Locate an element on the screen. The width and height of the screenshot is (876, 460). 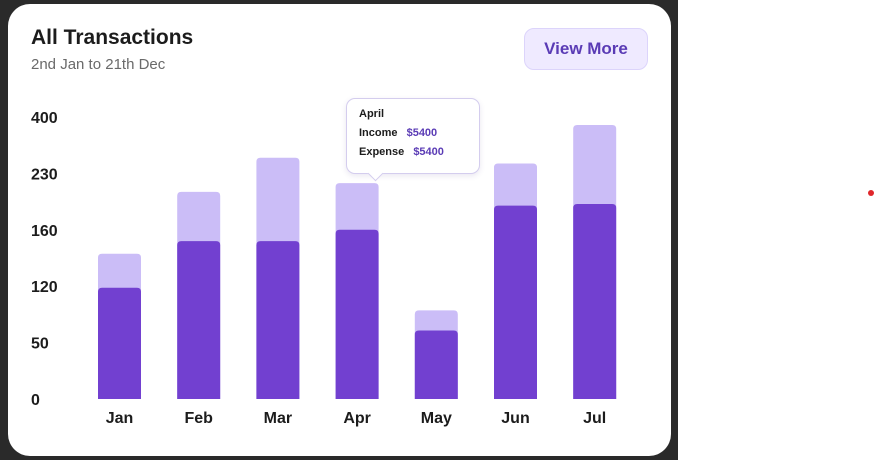
tooltip-expense-value: $5400 is located at coordinates (428, 152).